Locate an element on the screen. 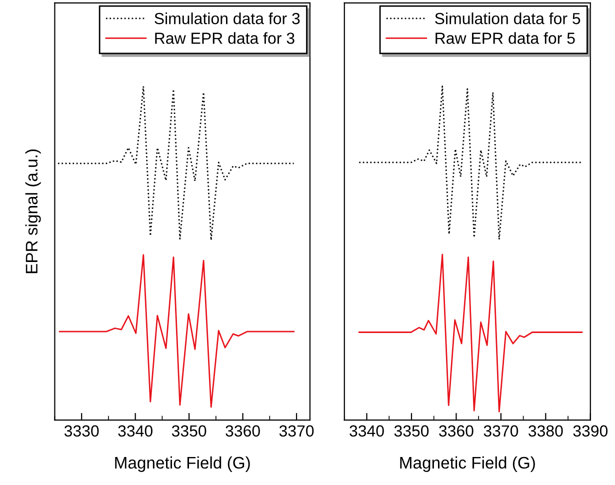 This screenshot has width=615, height=485. legend-label: Raw EPR data for 5 is located at coordinates (505, 38).